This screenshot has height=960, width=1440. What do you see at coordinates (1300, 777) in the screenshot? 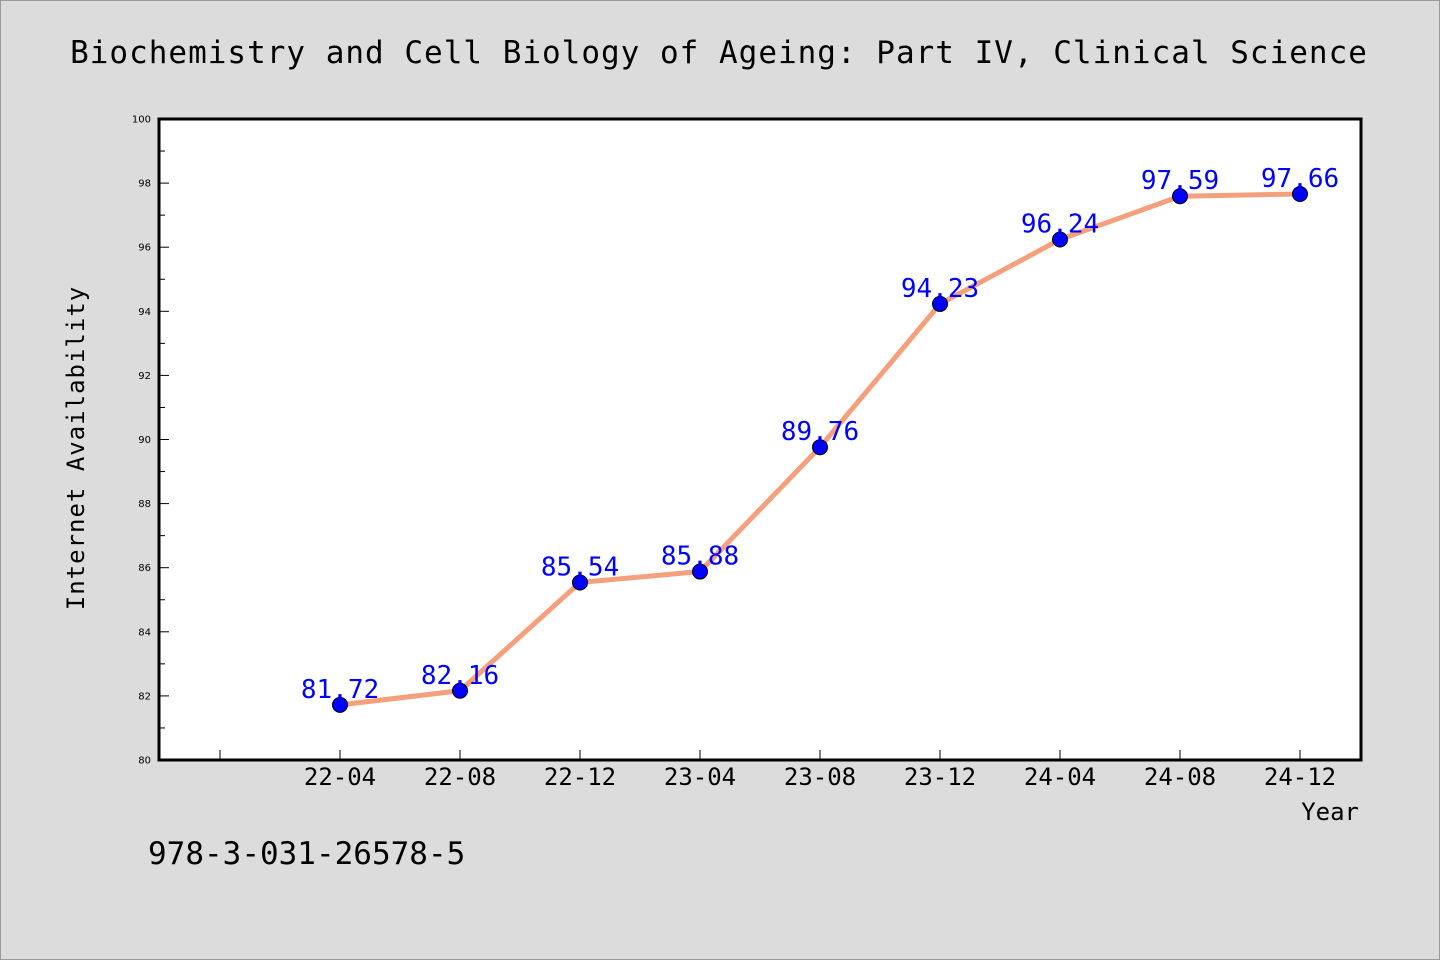
I see `x-tick-label: 24-12` at bounding box center [1300, 777].